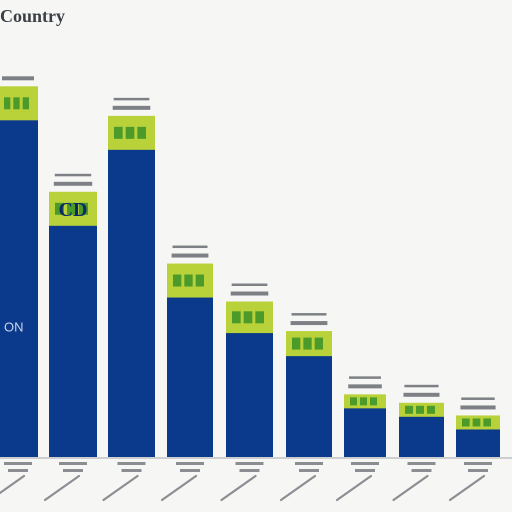  I want to click on x-ticks-layer, so click(246, 482).